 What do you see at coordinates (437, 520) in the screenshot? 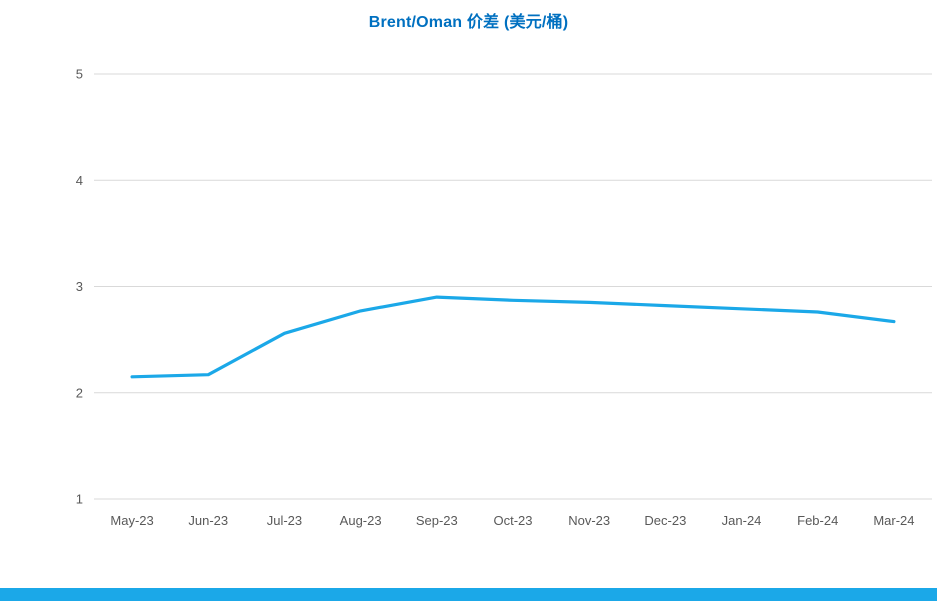
I see `x-axis-tick-label: Sep-23` at bounding box center [437, 520].